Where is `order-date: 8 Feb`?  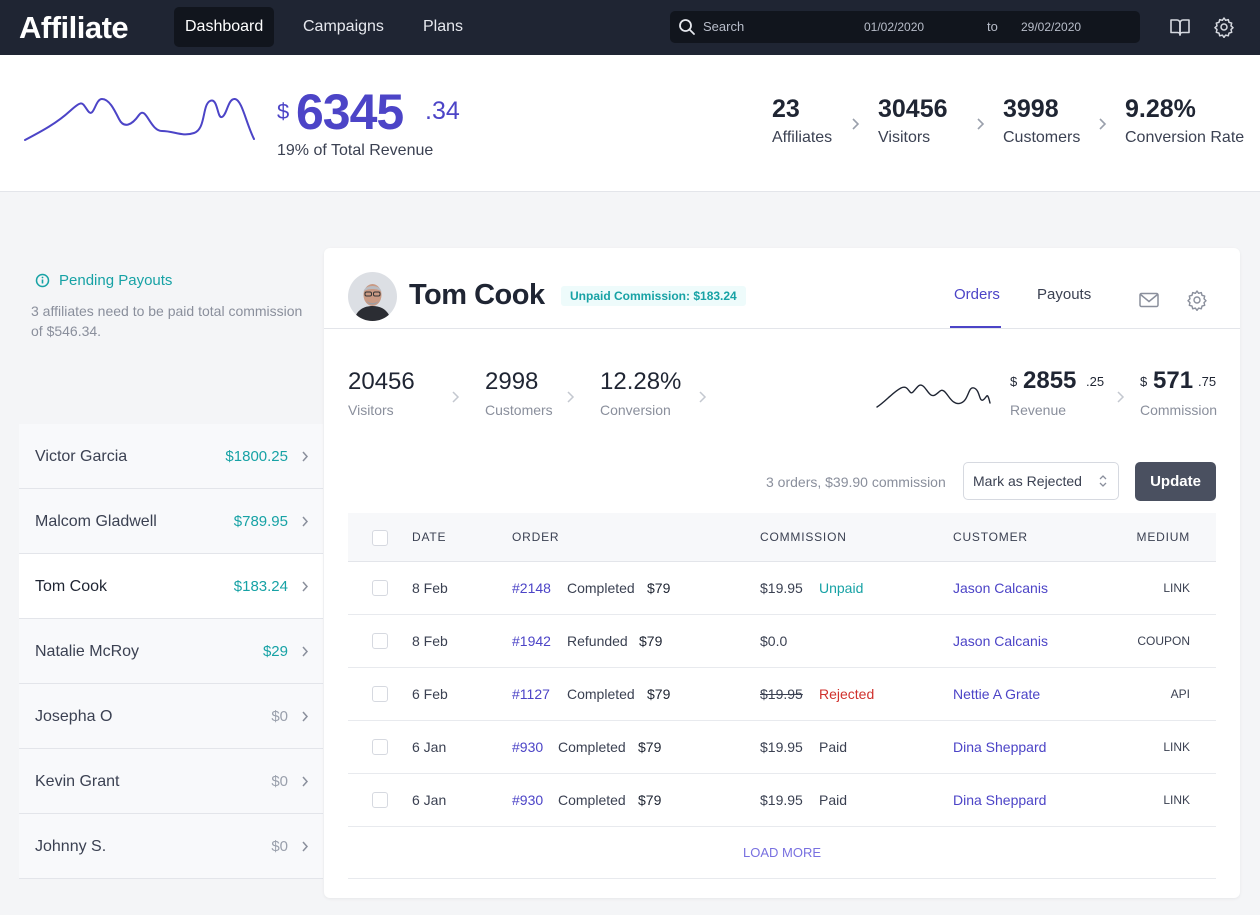 order-date: 8 Feb is located at coordinates (430, 641).